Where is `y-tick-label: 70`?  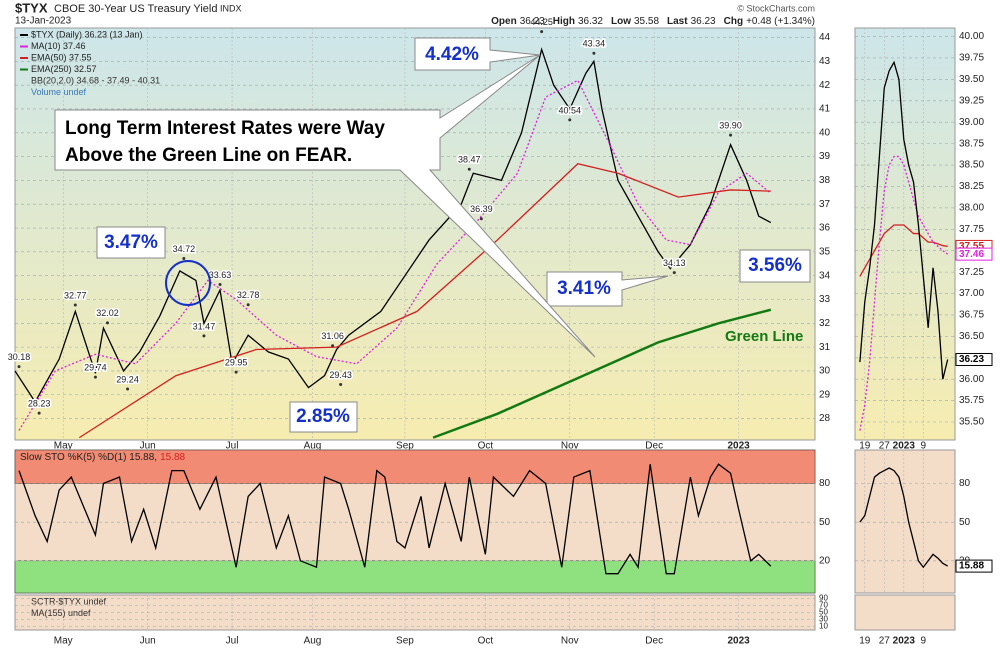 y-tick-label: 70 is located at coordinates (823, 605).